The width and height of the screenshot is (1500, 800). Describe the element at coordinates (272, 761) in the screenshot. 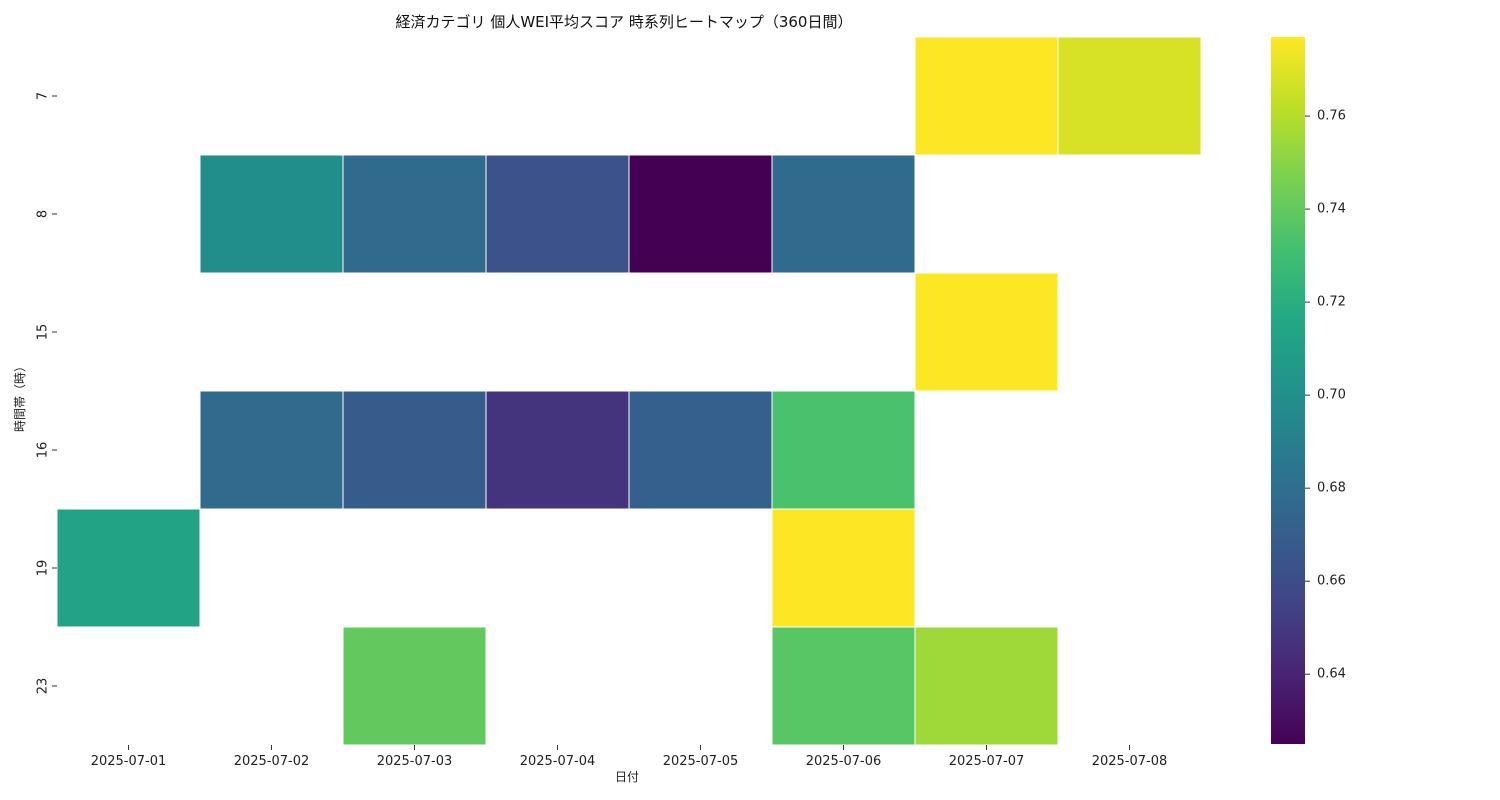

I see `x-tick-label: 2025-07-02` at that location.